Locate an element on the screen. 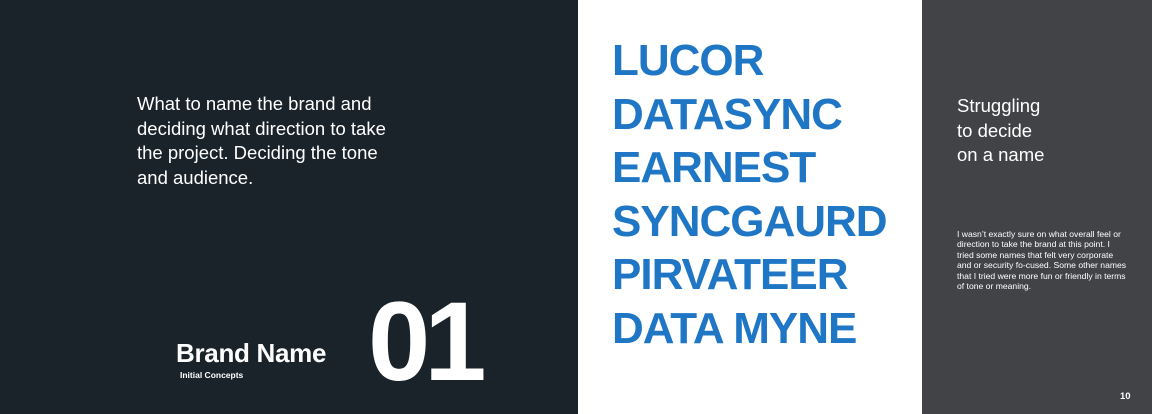 The height and width of the screenshot is (414, 1152). section-number: 01 is located at coordinates (427, 341).